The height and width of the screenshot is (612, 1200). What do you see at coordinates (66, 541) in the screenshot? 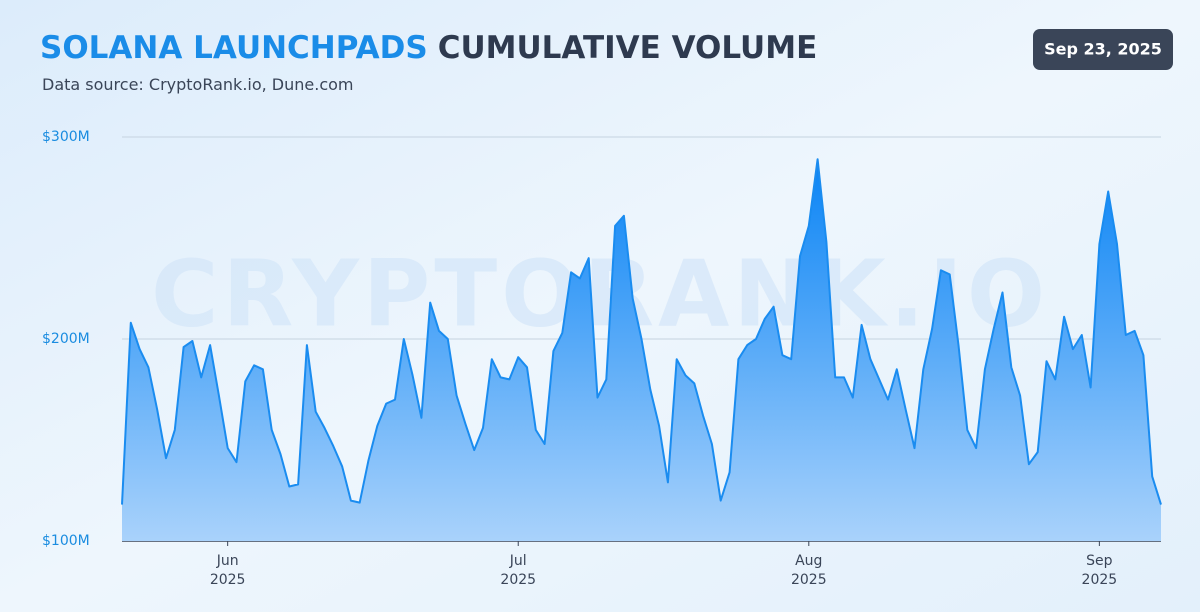
I see `y-tick-label: $100M` at bounding box center [66, 541].